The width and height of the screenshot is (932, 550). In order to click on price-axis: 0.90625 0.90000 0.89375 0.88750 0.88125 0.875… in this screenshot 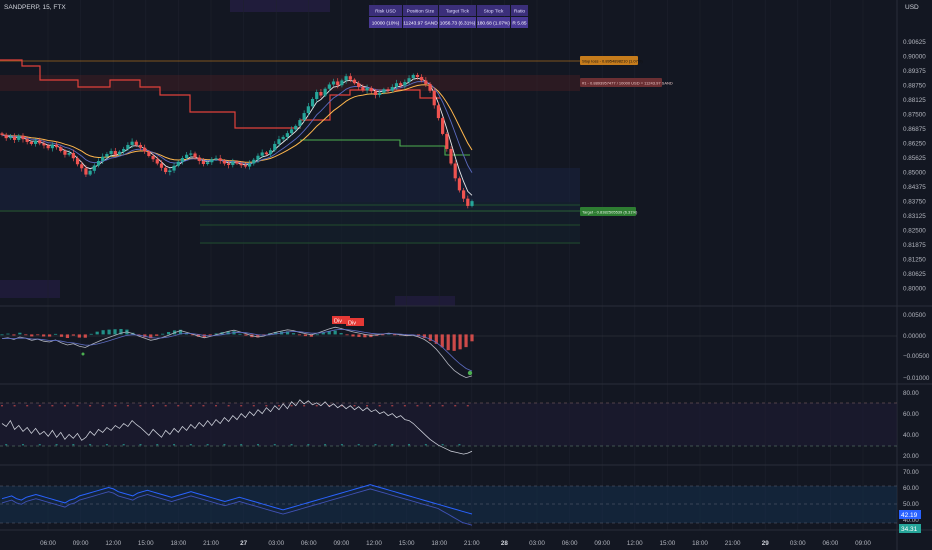, I will do `click(914, 166)`.